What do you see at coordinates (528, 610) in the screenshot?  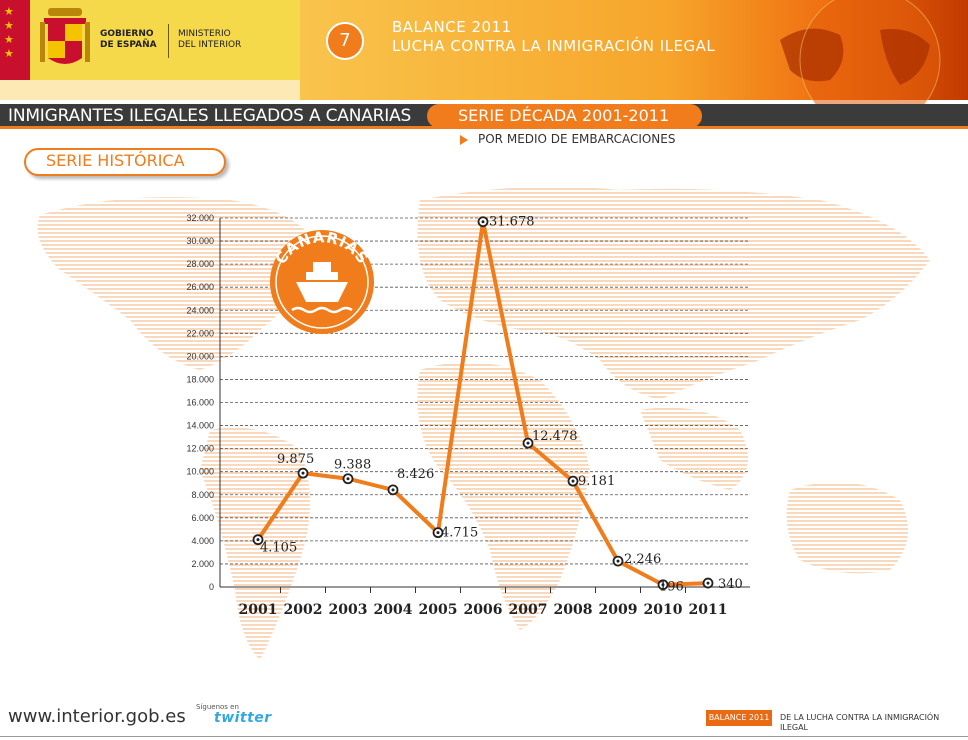 I see `x-tick-label: 2007` at bounding box center [528, 610].